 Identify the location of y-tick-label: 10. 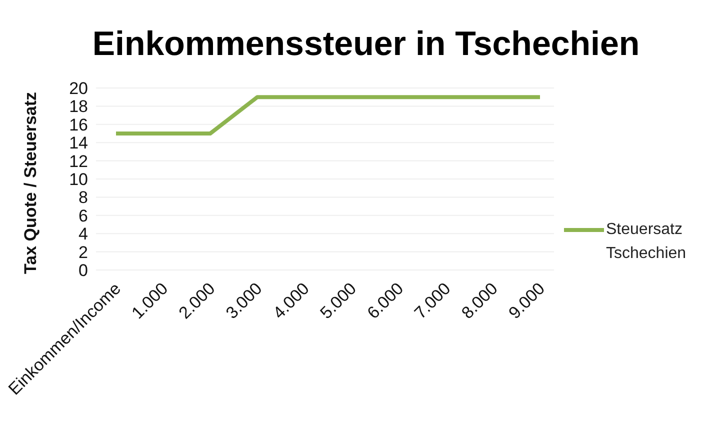
(78, 180).